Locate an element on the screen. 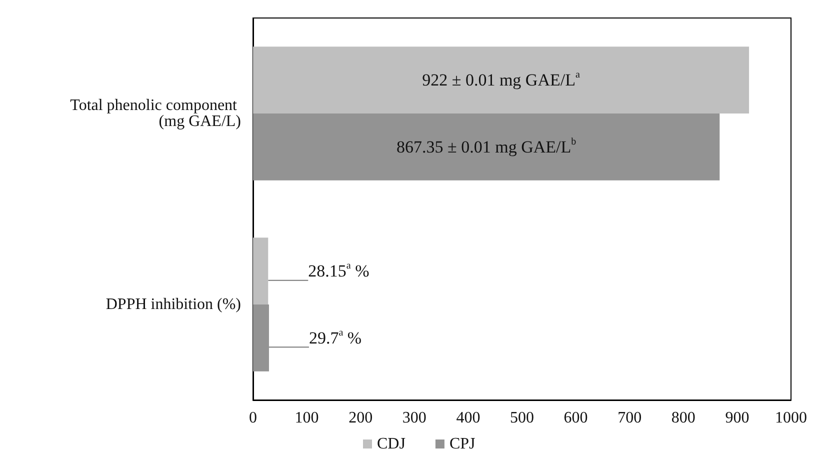 The width and height of the screenshot is (818, 465). x-tick-label: 0 is located at coordinates (253, 418).